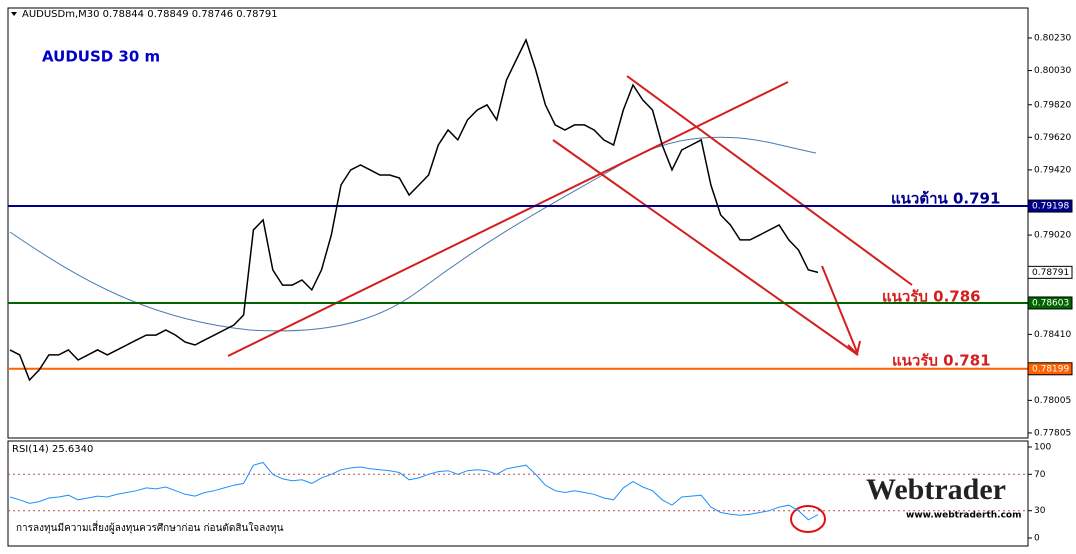 Image resolution: width=1076 pixels, height=554 pixels. I want to click on level-label: 0.78199, so click(1050, 369).